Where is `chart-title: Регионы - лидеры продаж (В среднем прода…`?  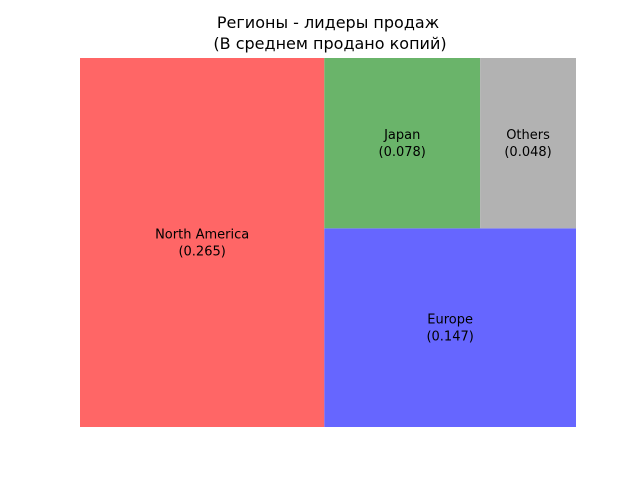 chart-title: Регионы - лидеры продаж (В среднем прода… is located at coordinates (329, 33).